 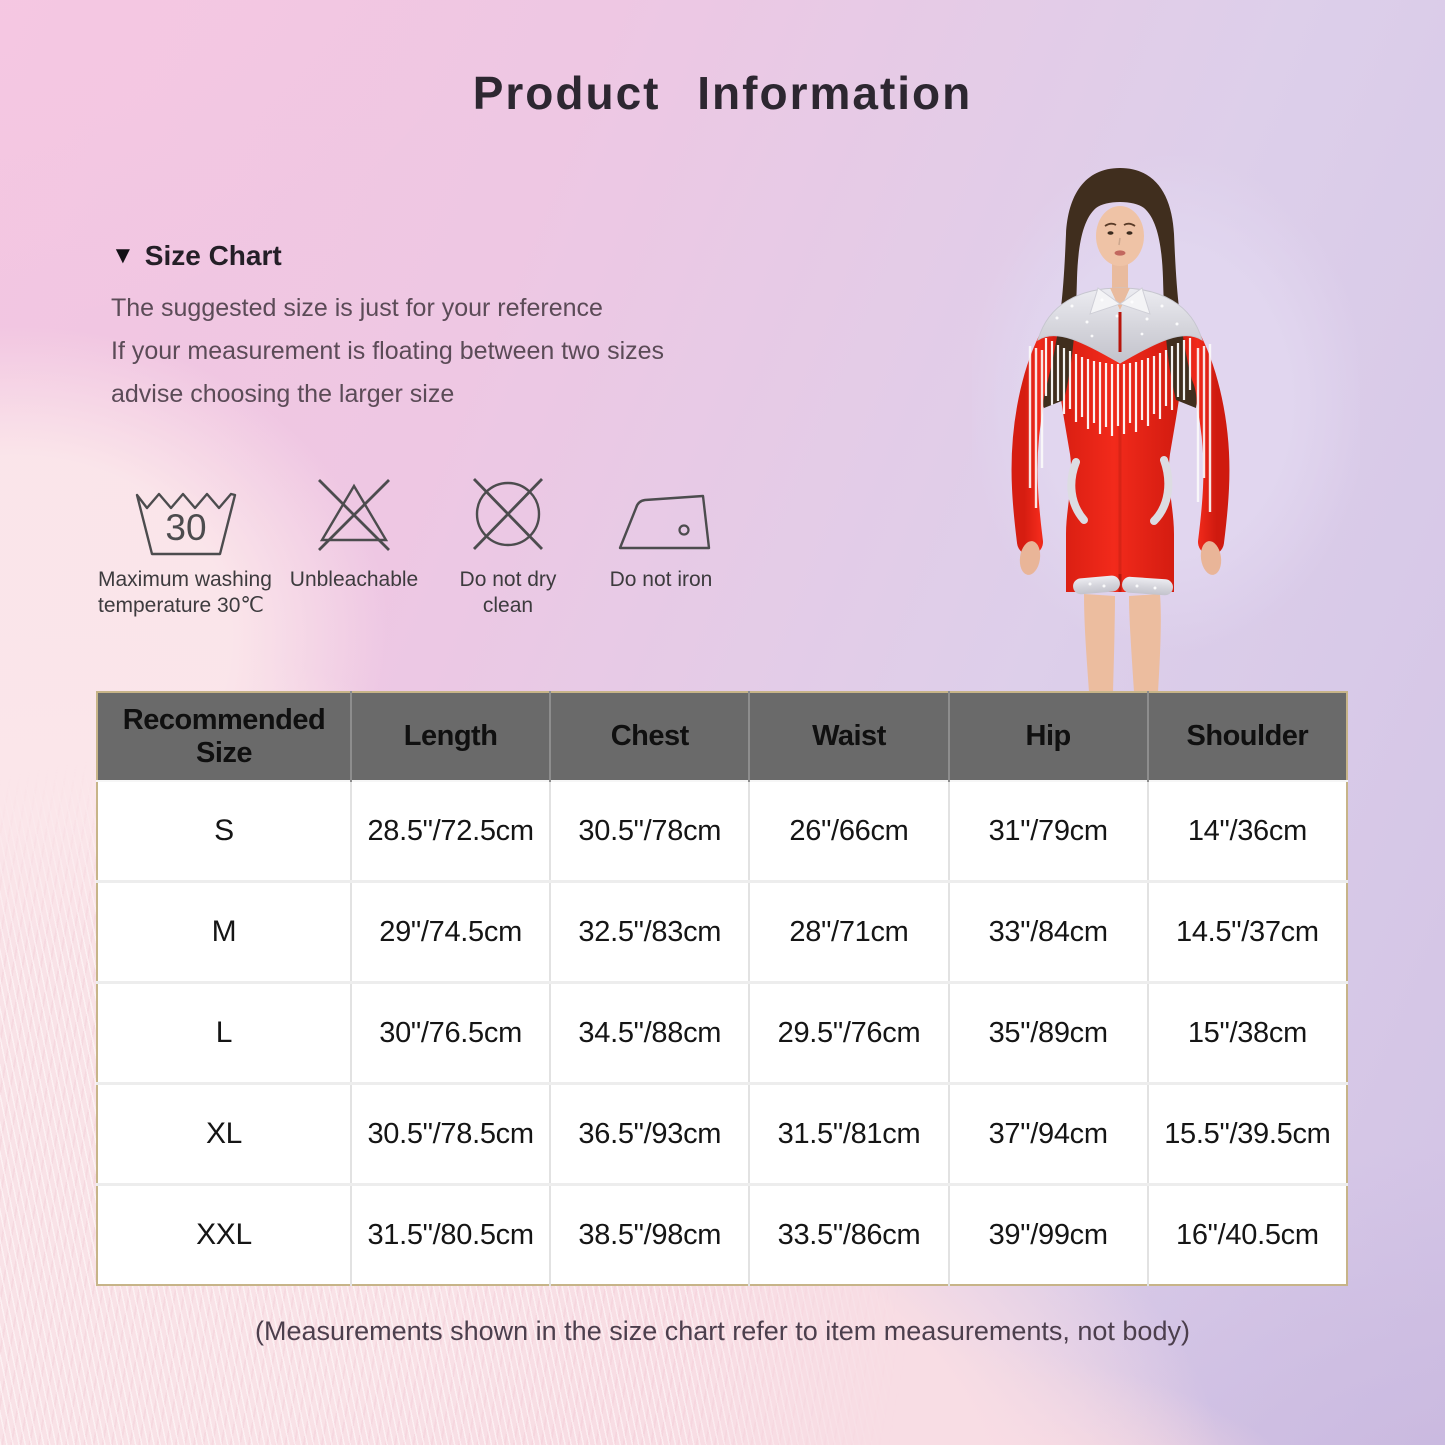 What do you see at coordinates (387, 256) in the screenshot?
I see `size-chart-heading: ▼ Size Chart` at bounding box center [387, 256].